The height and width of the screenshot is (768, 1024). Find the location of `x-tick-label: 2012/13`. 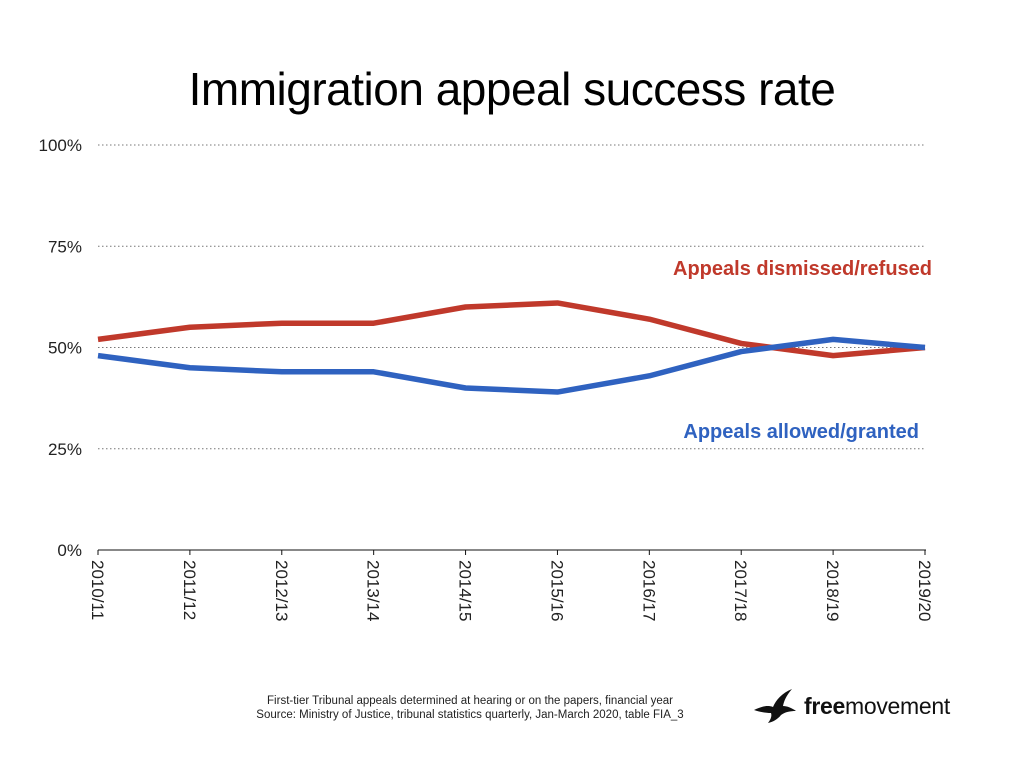

x-tick-label: 2012/13 is located at coordinates (281, 590).